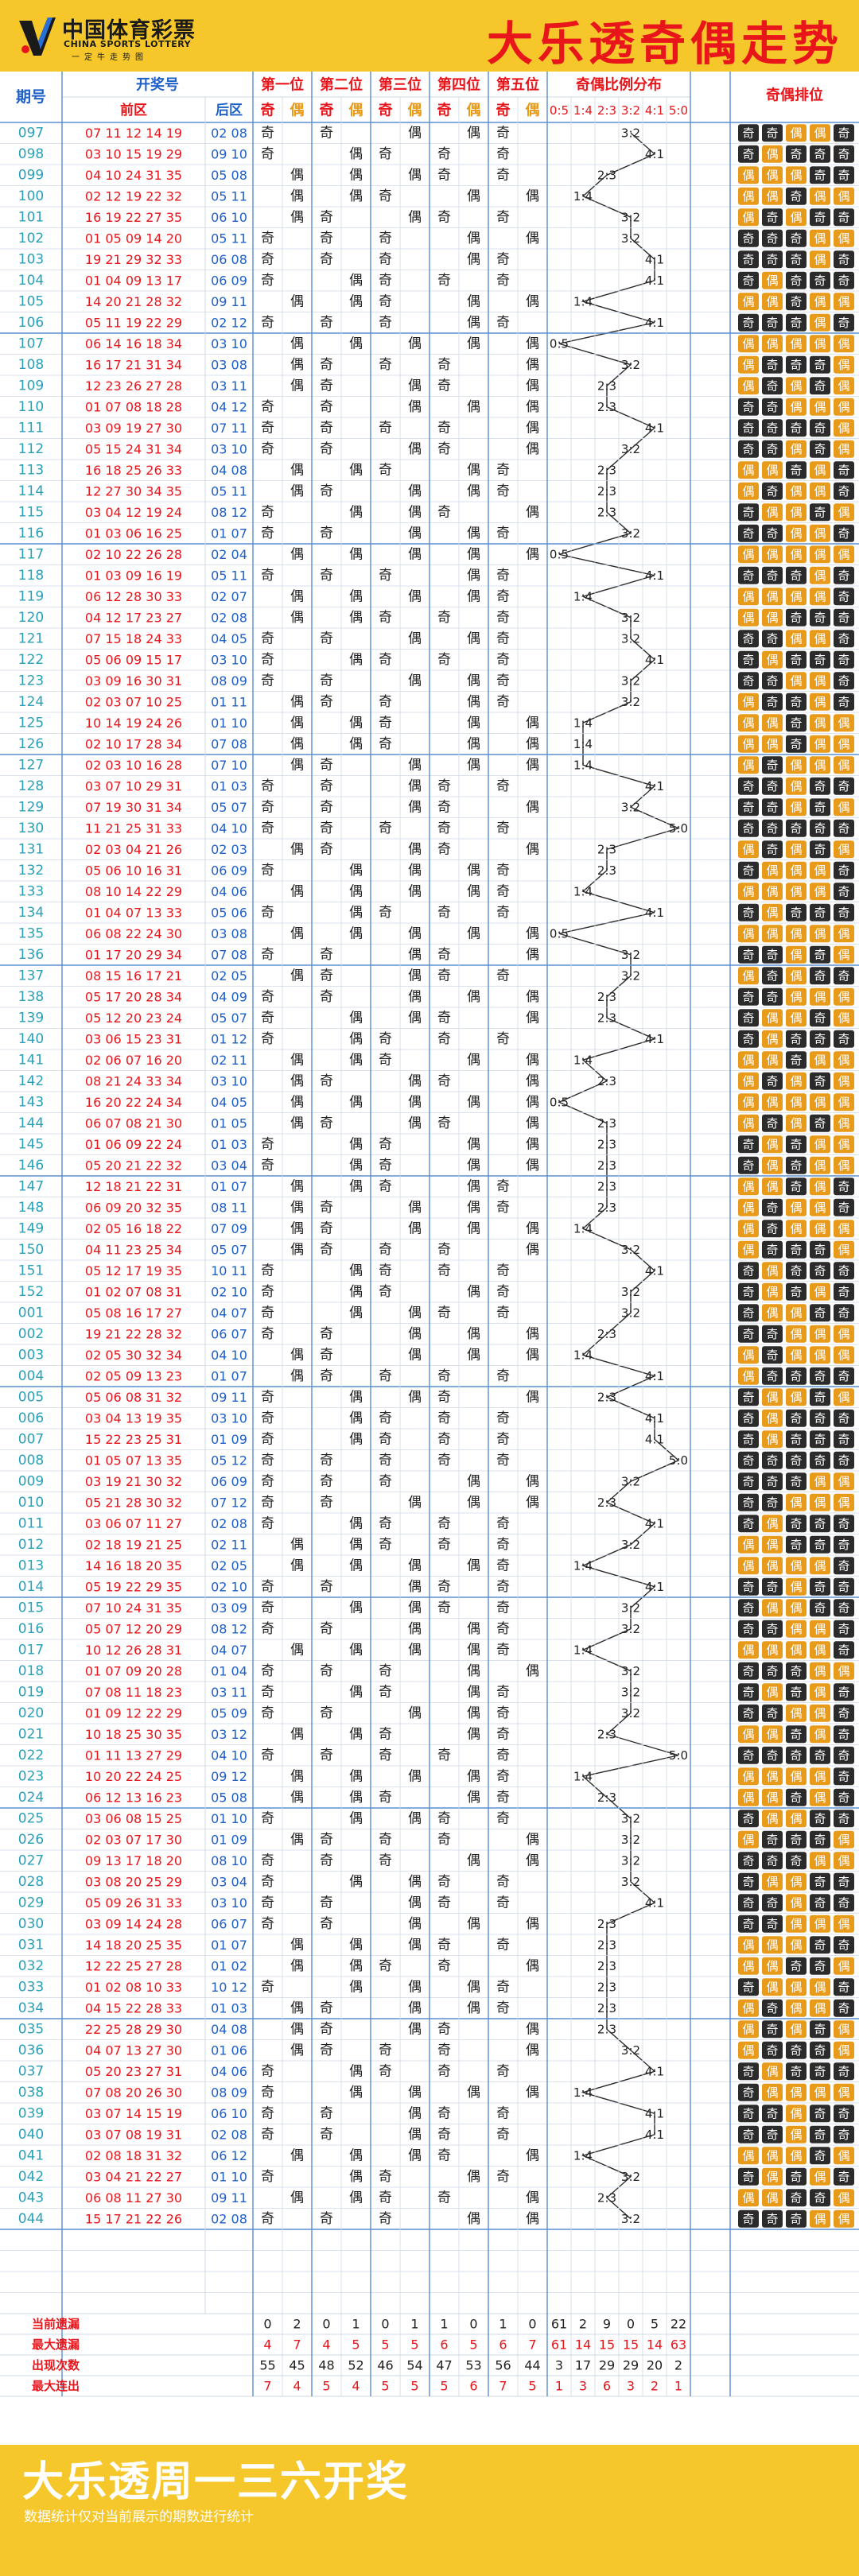  I want to click on ratio-mark: 5:0, so click(678, 829).